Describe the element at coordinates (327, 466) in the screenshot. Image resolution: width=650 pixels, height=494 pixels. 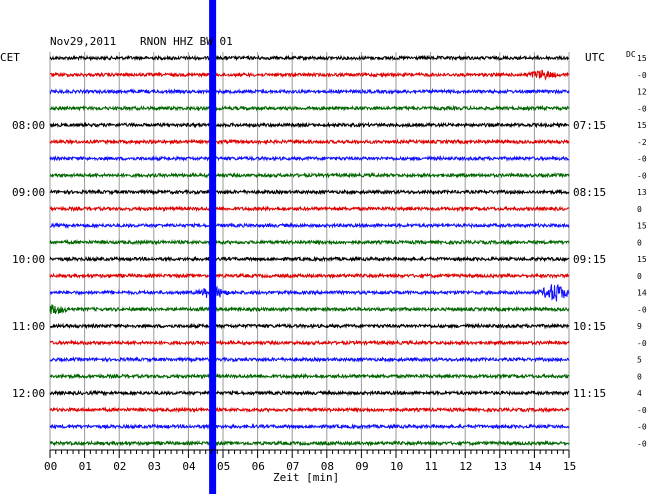
I see `x-tick-label: 08` at that location.